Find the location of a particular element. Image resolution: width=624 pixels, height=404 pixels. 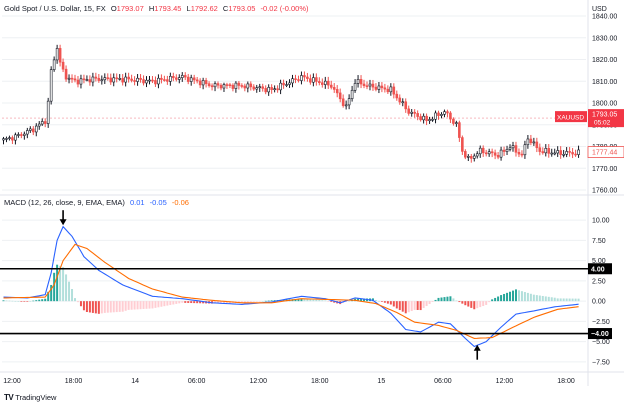

tradingview-logo: TV is located at coordinates (9, 397).